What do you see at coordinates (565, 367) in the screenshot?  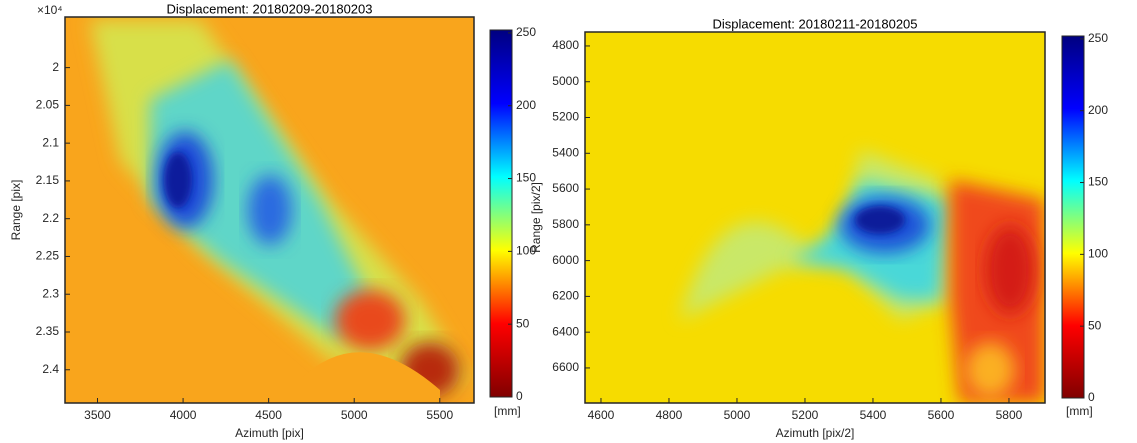 I see `y-tick-label: 6600` at bounding box center [565, 367].